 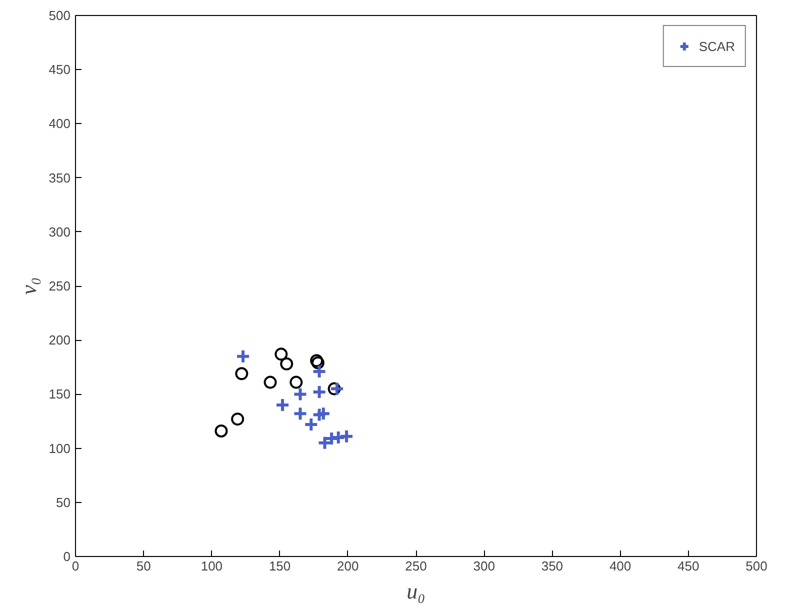 I want to click on x-tick-label: 500, so click(x=757, y=566).